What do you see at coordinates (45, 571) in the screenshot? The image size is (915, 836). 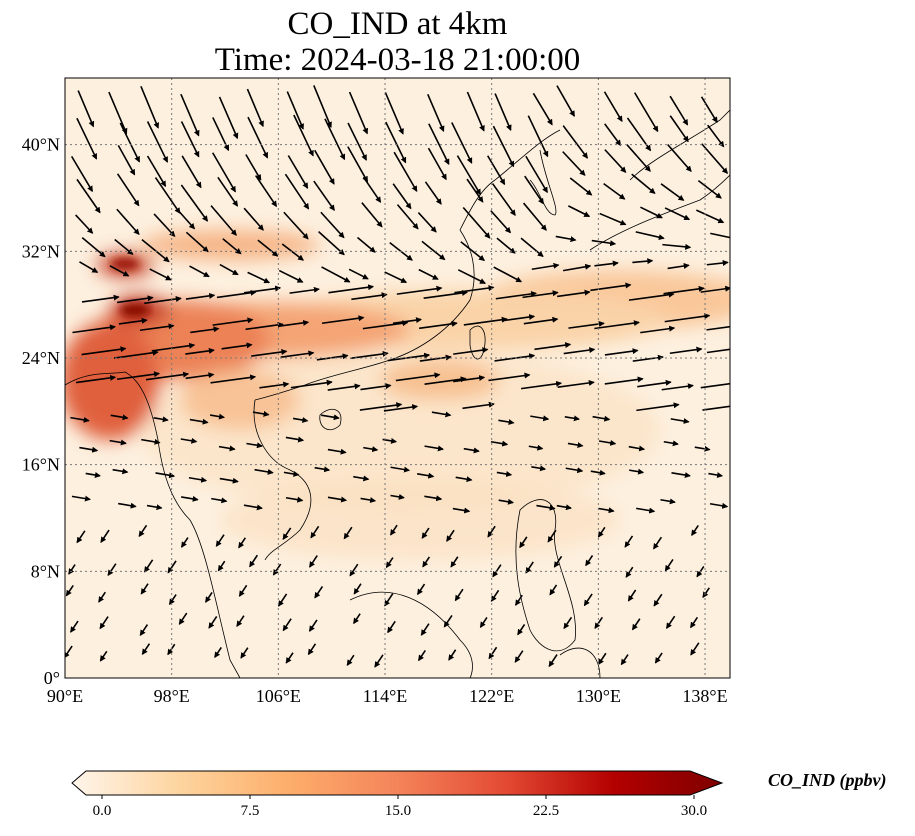 I see `lat-tick-label: 8°N` at bounding box center [45, 571].